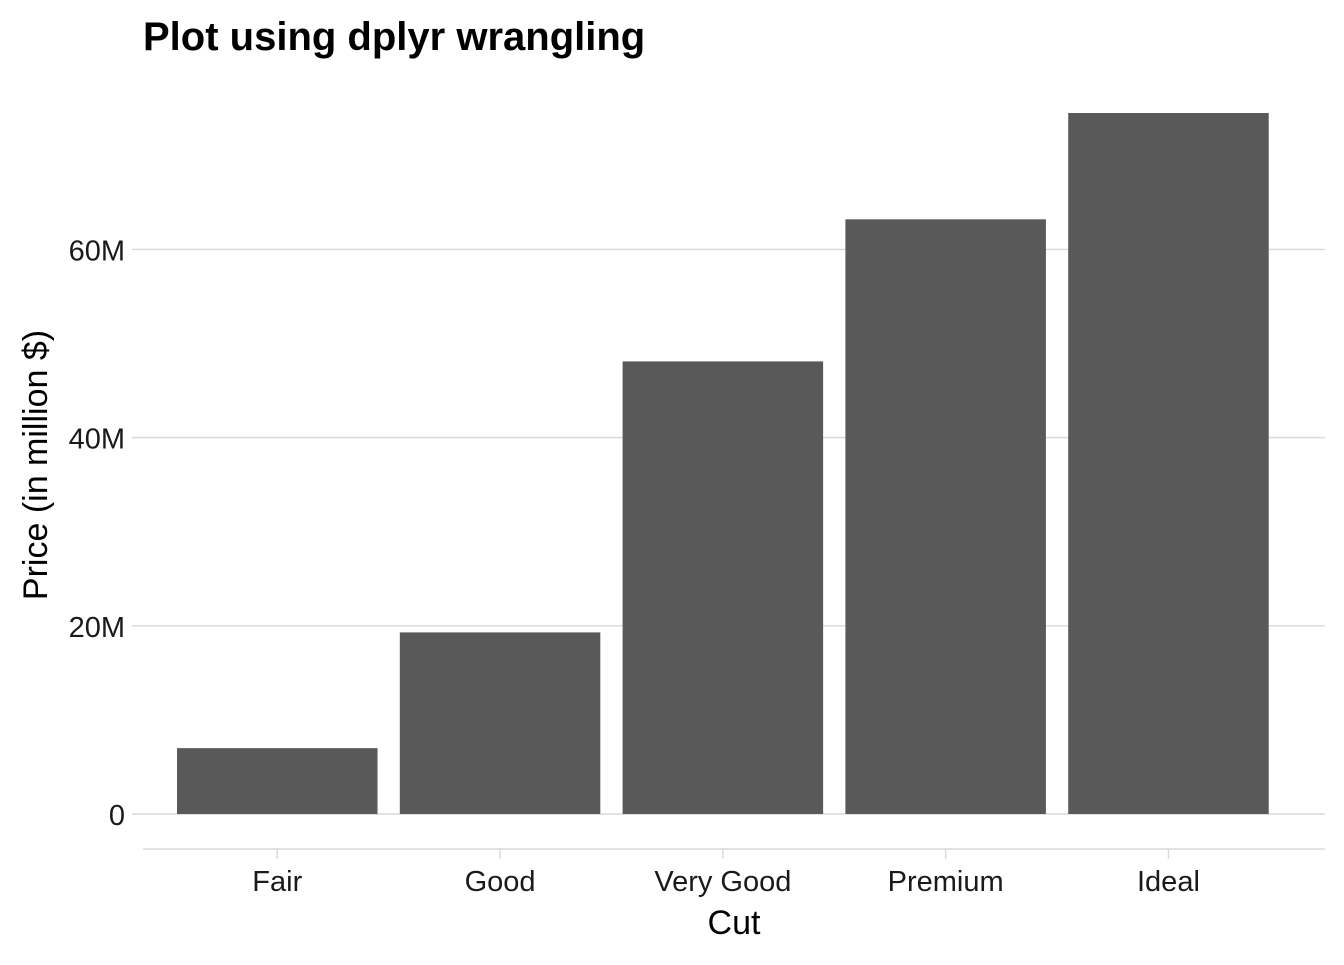 The height and width of the screenshot is (965, 1344). What do you see at coordinates (97, 628) in the screenshot?
I see `y-tick-label: 20M` at bounding box center [97, 628].